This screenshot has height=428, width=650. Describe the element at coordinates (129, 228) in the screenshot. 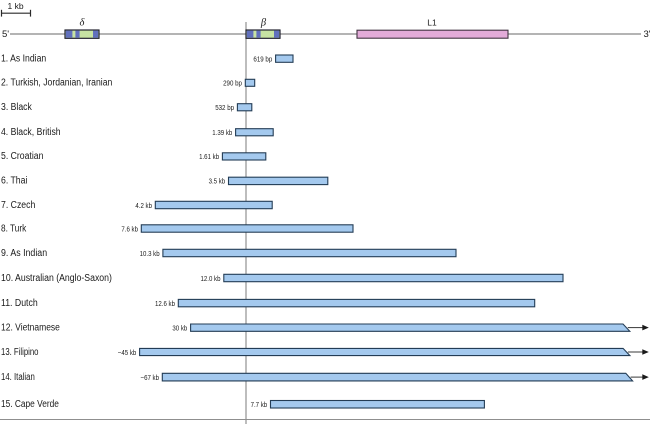

I see `svg-text: 7.6 kb` at that location.